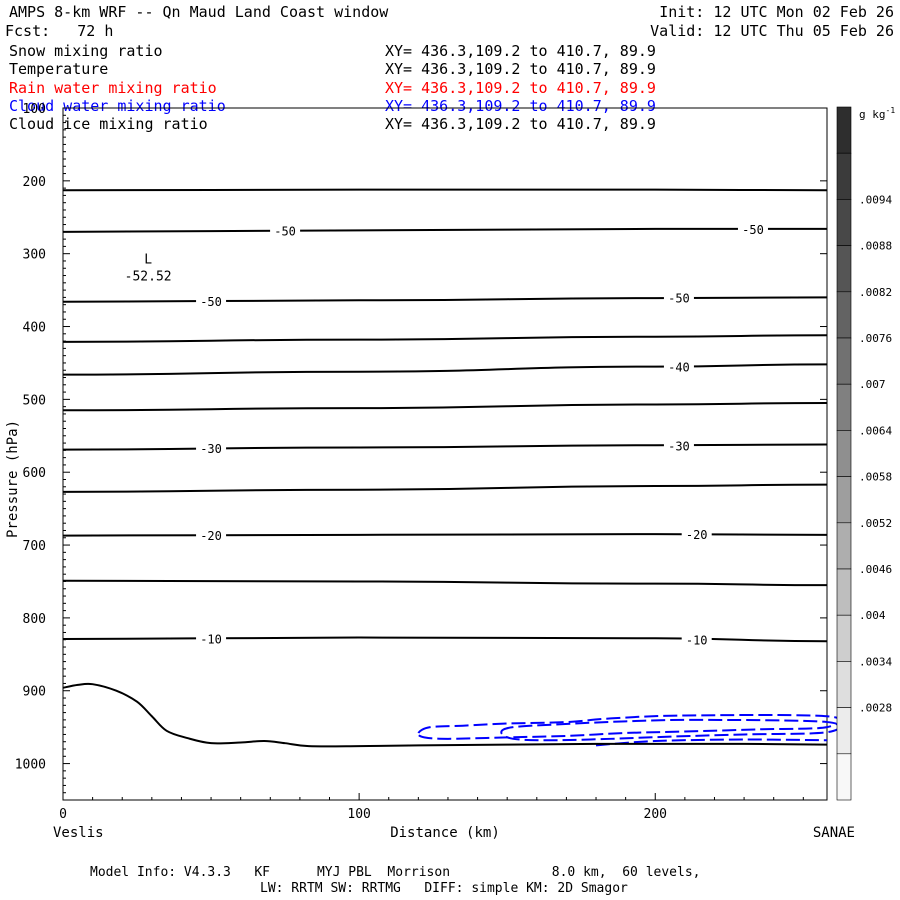 Image resolution: width=900 pixels, height=900 pixels. Describe the element at coordinates (34, 619) in the screenshot. I see `y-tick-label: 800` at that location.